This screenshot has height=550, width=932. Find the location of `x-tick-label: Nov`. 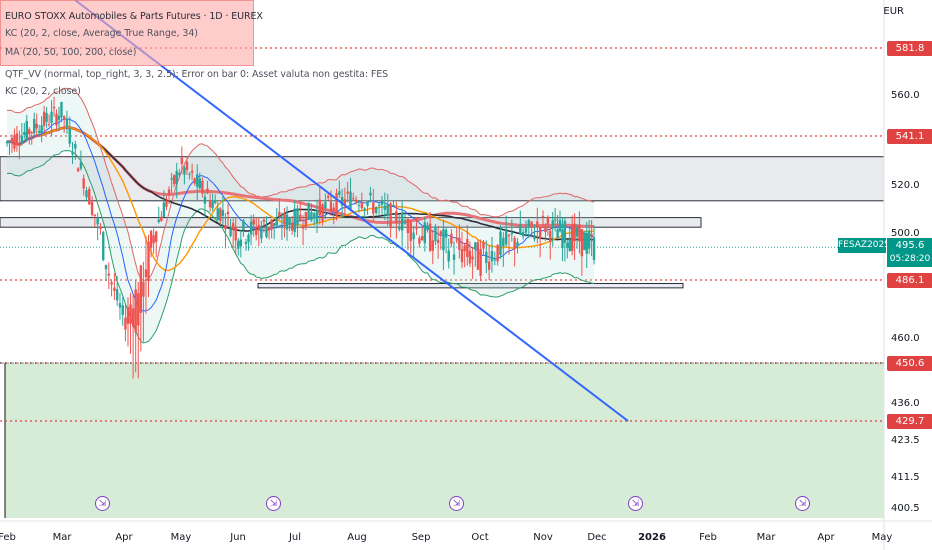

x-tick-label: Nov is located at coordinates (543, 537).